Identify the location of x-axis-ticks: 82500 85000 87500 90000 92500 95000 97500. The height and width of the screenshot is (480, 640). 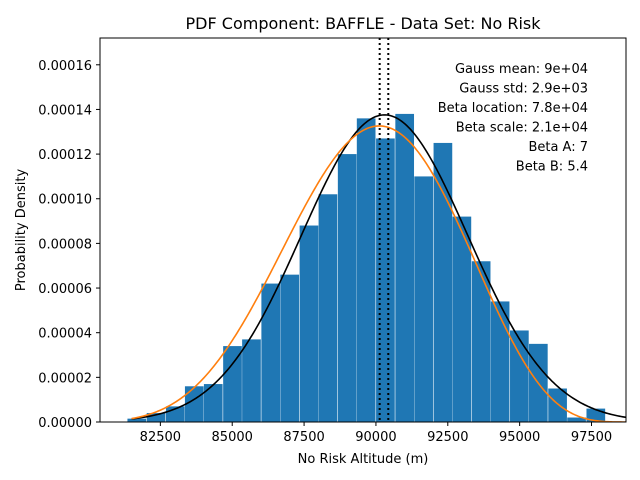
(376, 433).